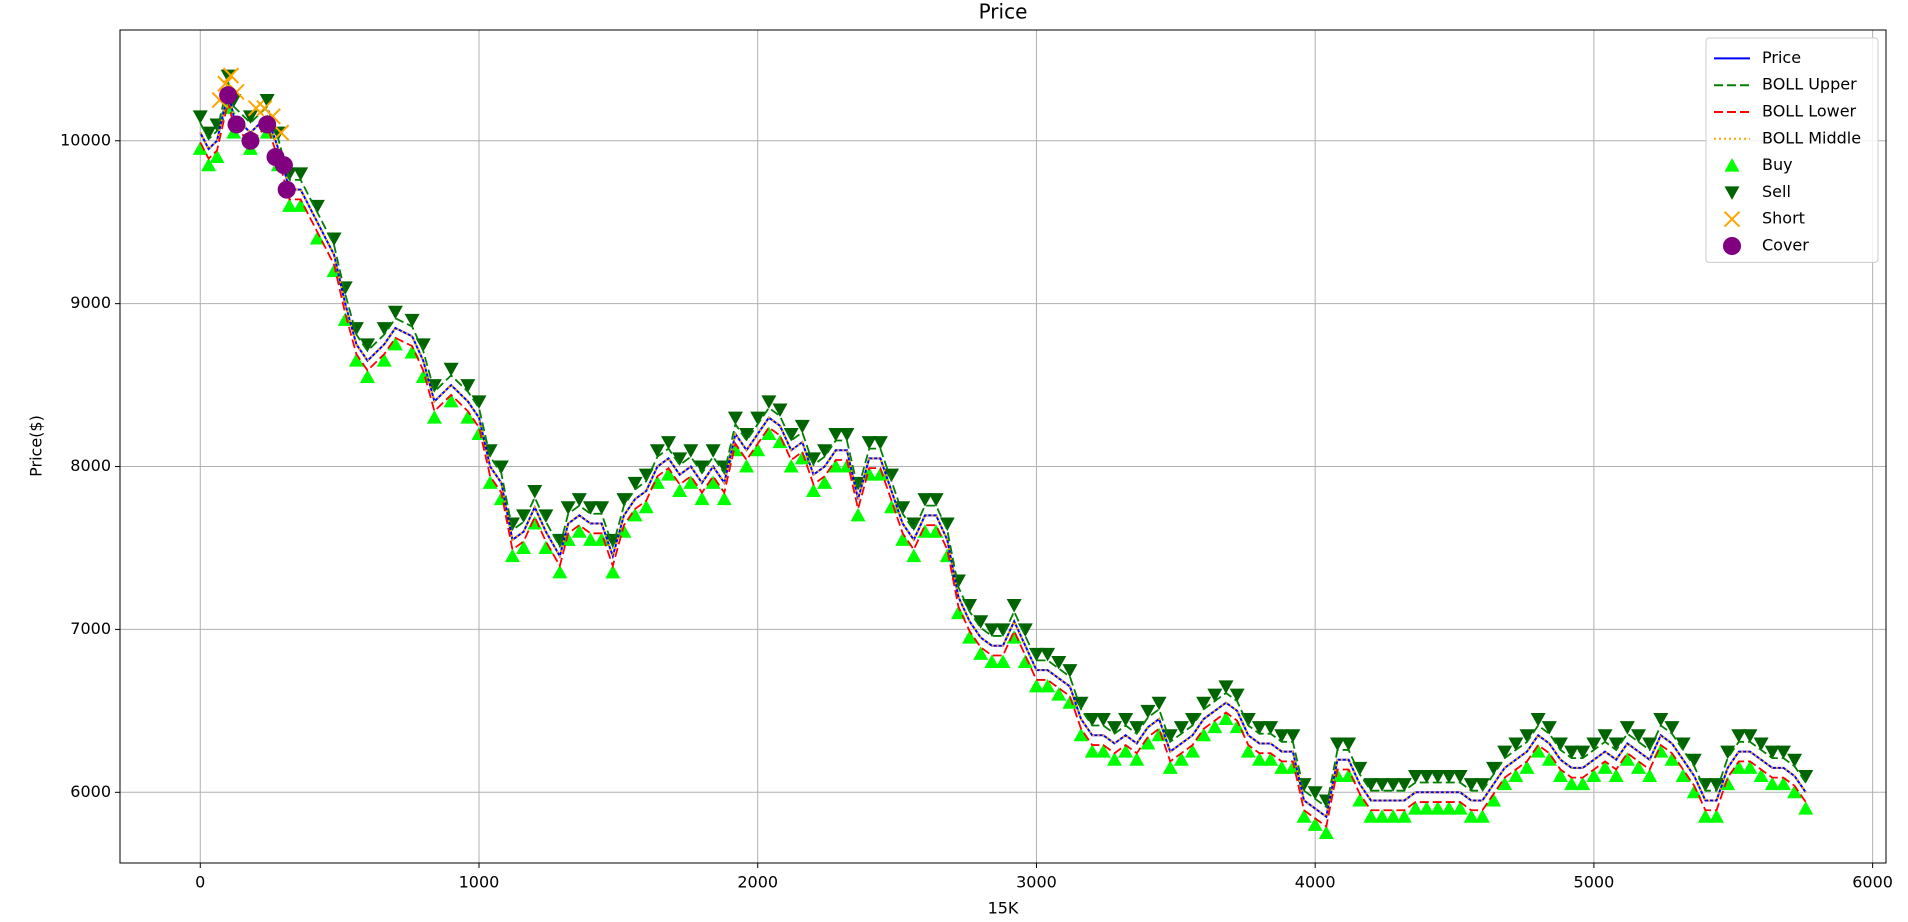 The width and height of the screenshot is (1908, 922). What do you see at coordinates (90, 465) in the screenshot?
I see `y-tick-label: 8000` at bounding box center [90, 465].